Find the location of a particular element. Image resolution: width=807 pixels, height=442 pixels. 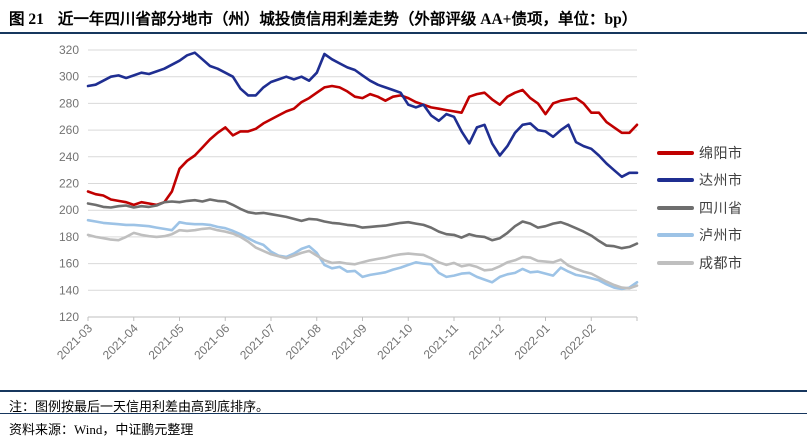

legend-label-4: 成都市 is located at coordinates (721, 262).